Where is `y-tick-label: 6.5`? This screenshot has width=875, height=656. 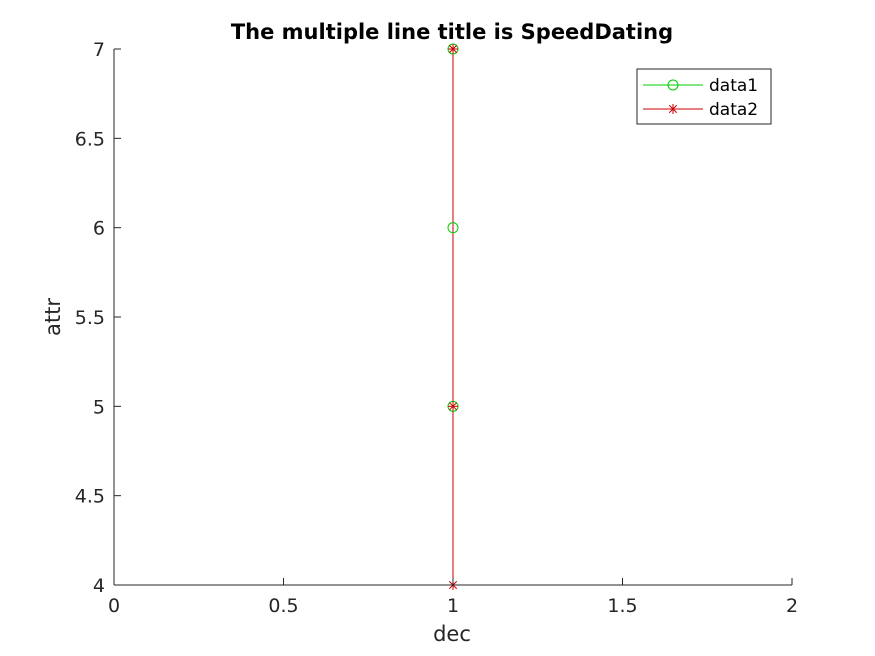
y-tick-label: 6.5 is located at coordinates (90, 139).